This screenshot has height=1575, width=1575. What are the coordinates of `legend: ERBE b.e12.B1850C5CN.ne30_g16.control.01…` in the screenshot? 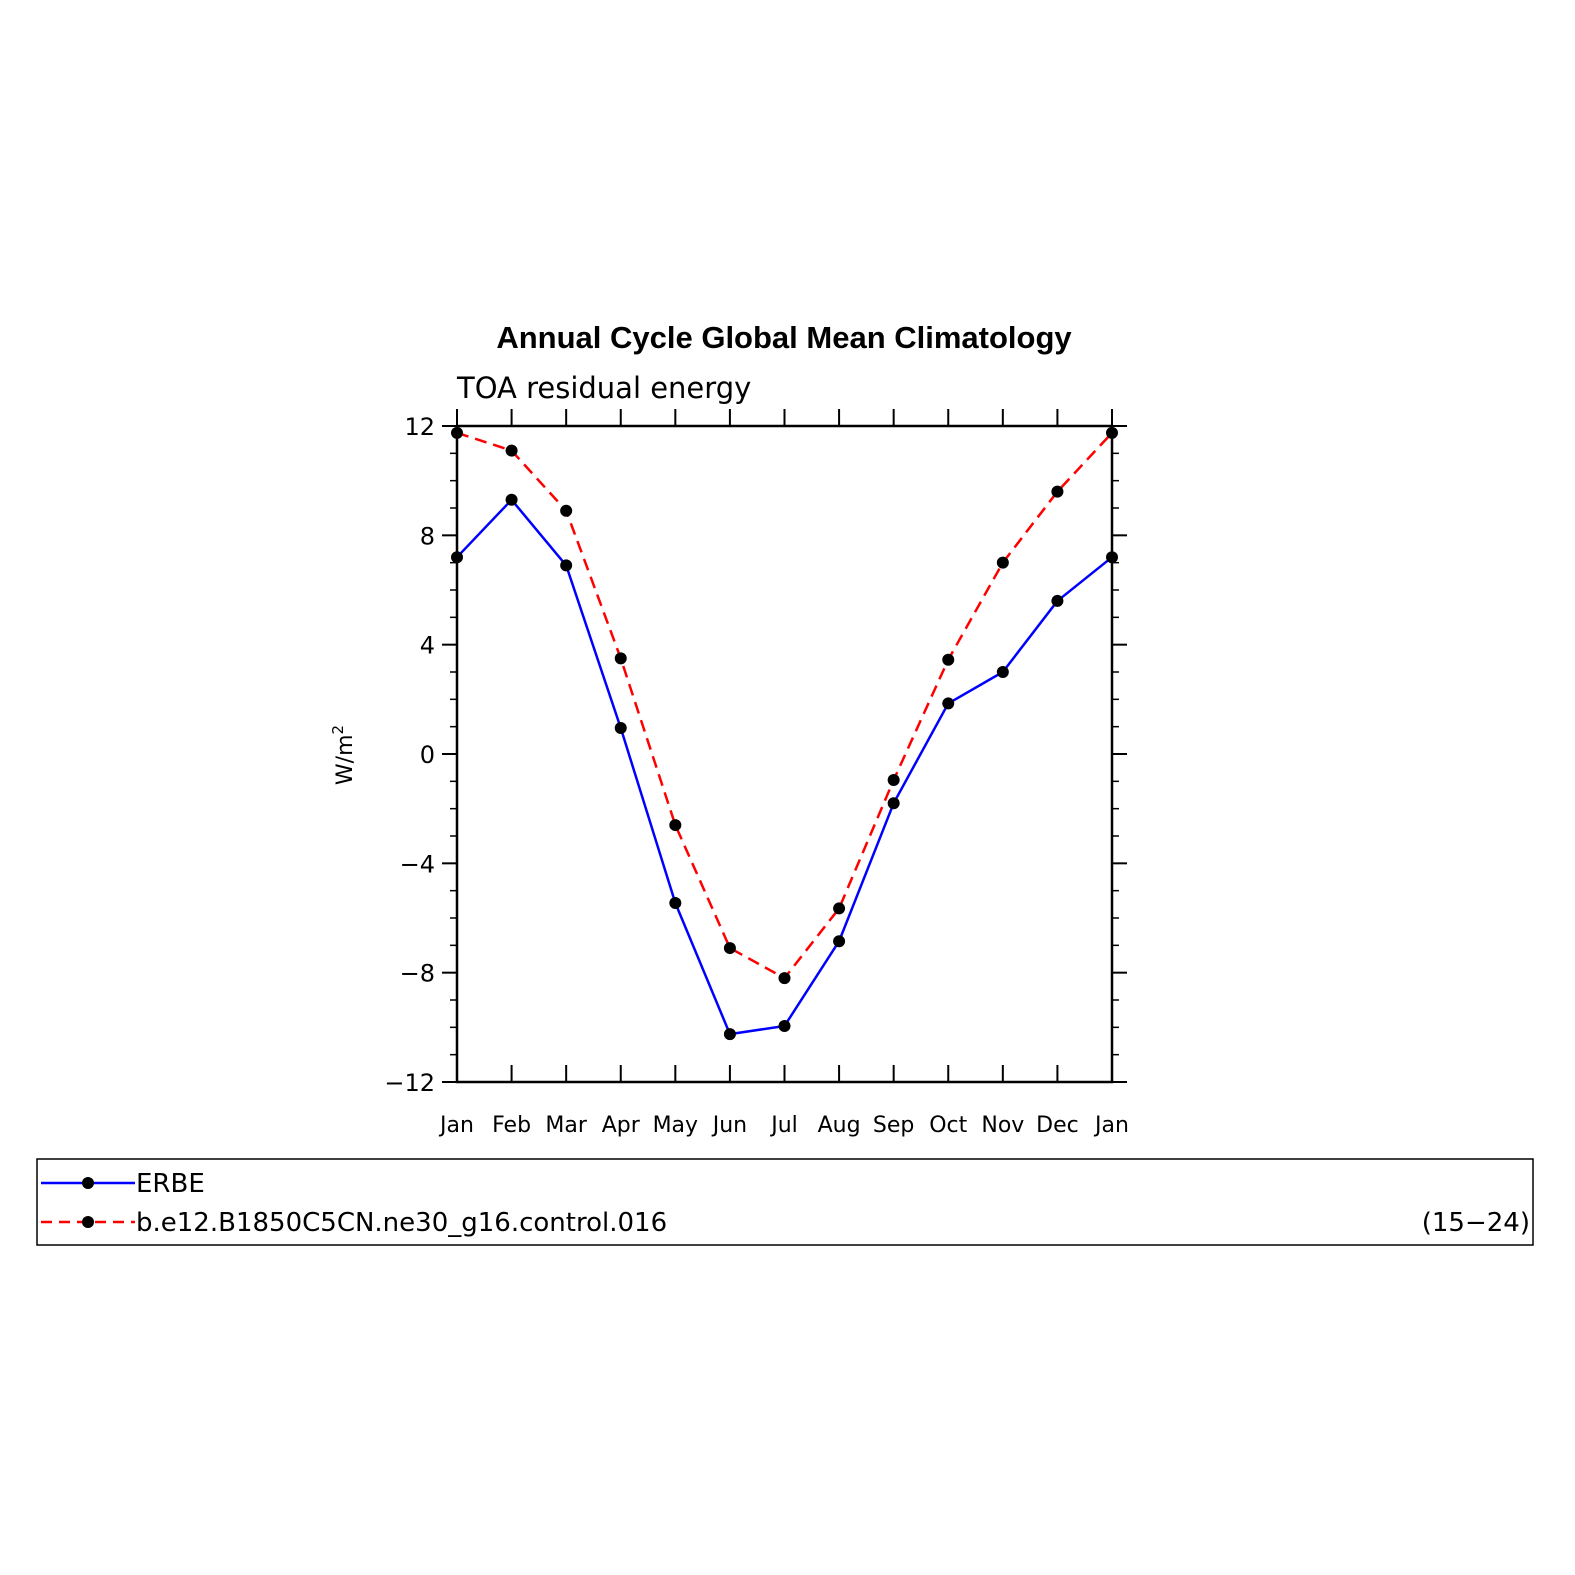 It's located at (785, 1202).